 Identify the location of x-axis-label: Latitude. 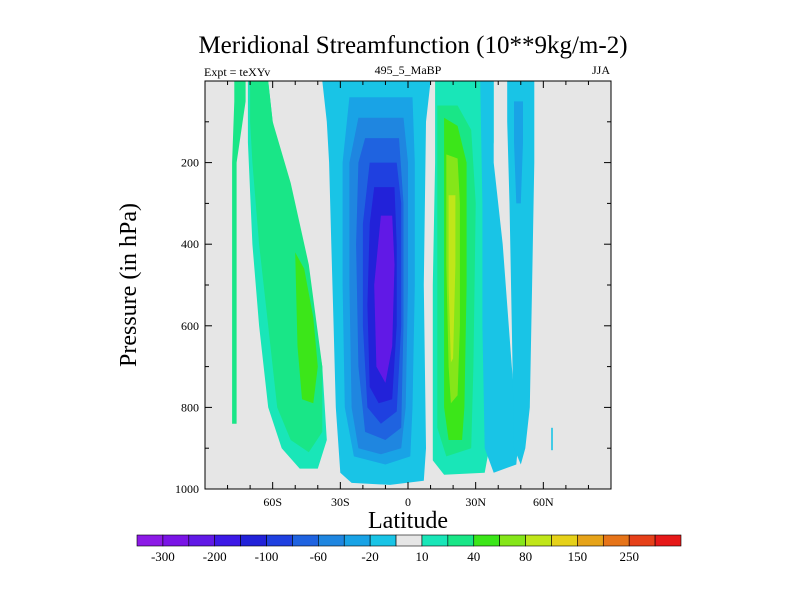
(408, 521).